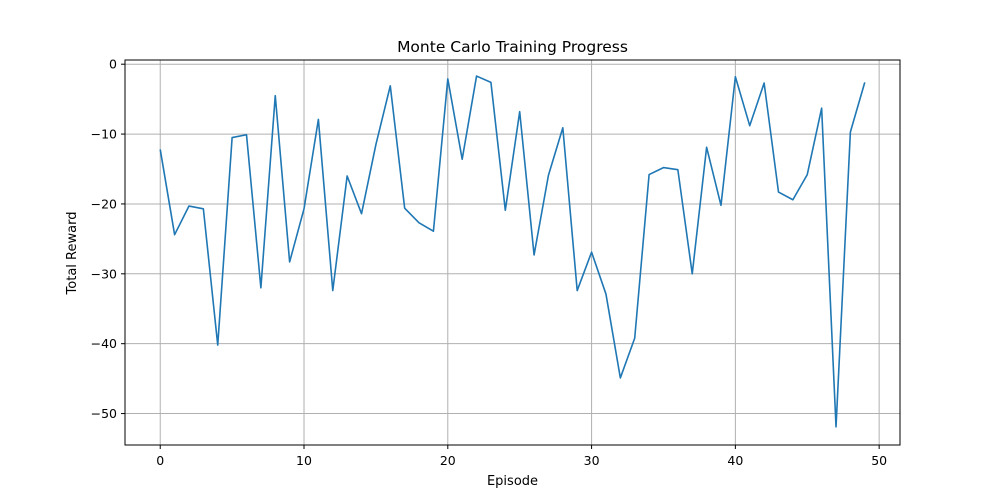 This screenshot has width=1000, height=500. What do you see at coordinates (160, 460) in the screenshot?
I see `x-tick-label: 0` at bounding box center [160, 460].